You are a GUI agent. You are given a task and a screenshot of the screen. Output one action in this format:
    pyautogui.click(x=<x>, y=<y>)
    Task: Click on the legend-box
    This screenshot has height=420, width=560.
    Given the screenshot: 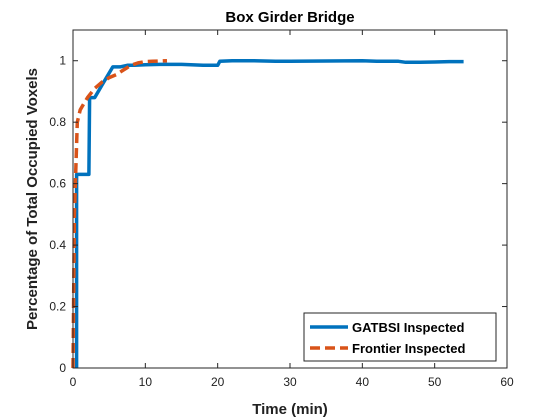 What is the action you would take?
    pyautogui.click(x=400, y=337)
    